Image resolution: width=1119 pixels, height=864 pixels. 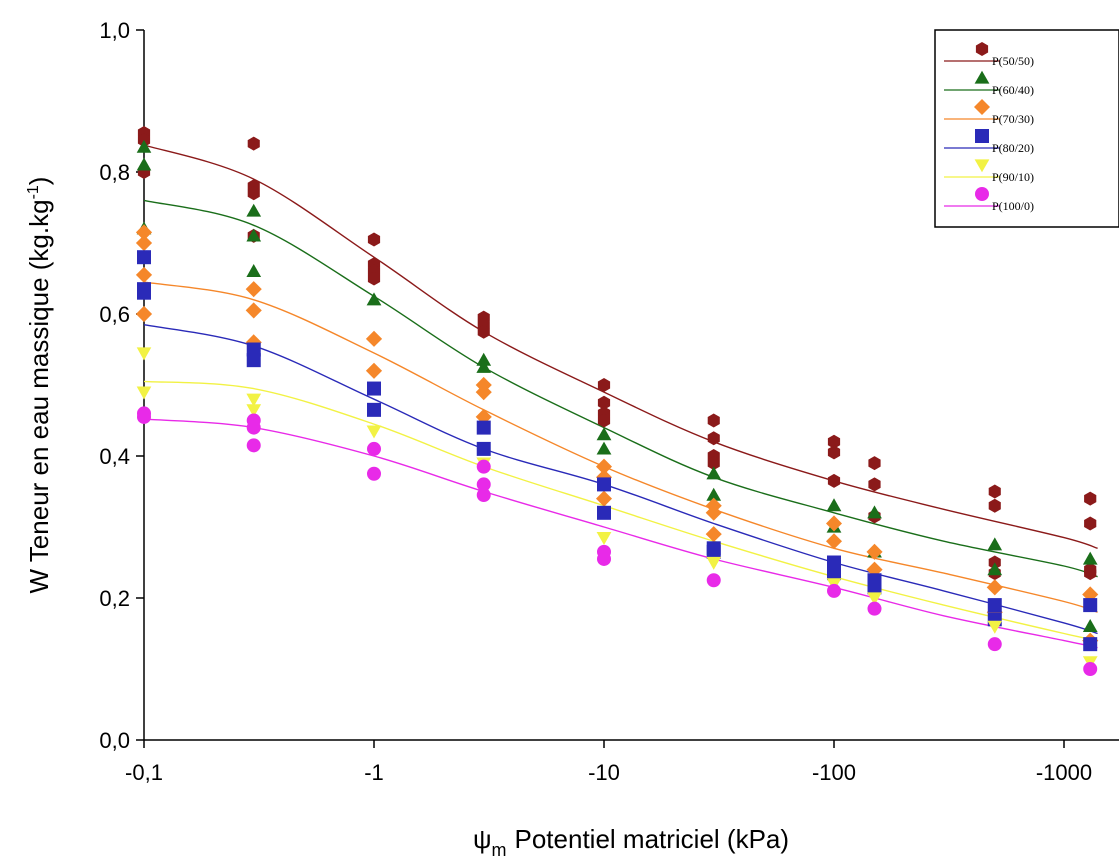 What do you see at coordinates (631, 842) in the screenshot?
I see `x-axis-title: ψm Potentiel matriciel (kPa)` at bounding box center [631, 842].